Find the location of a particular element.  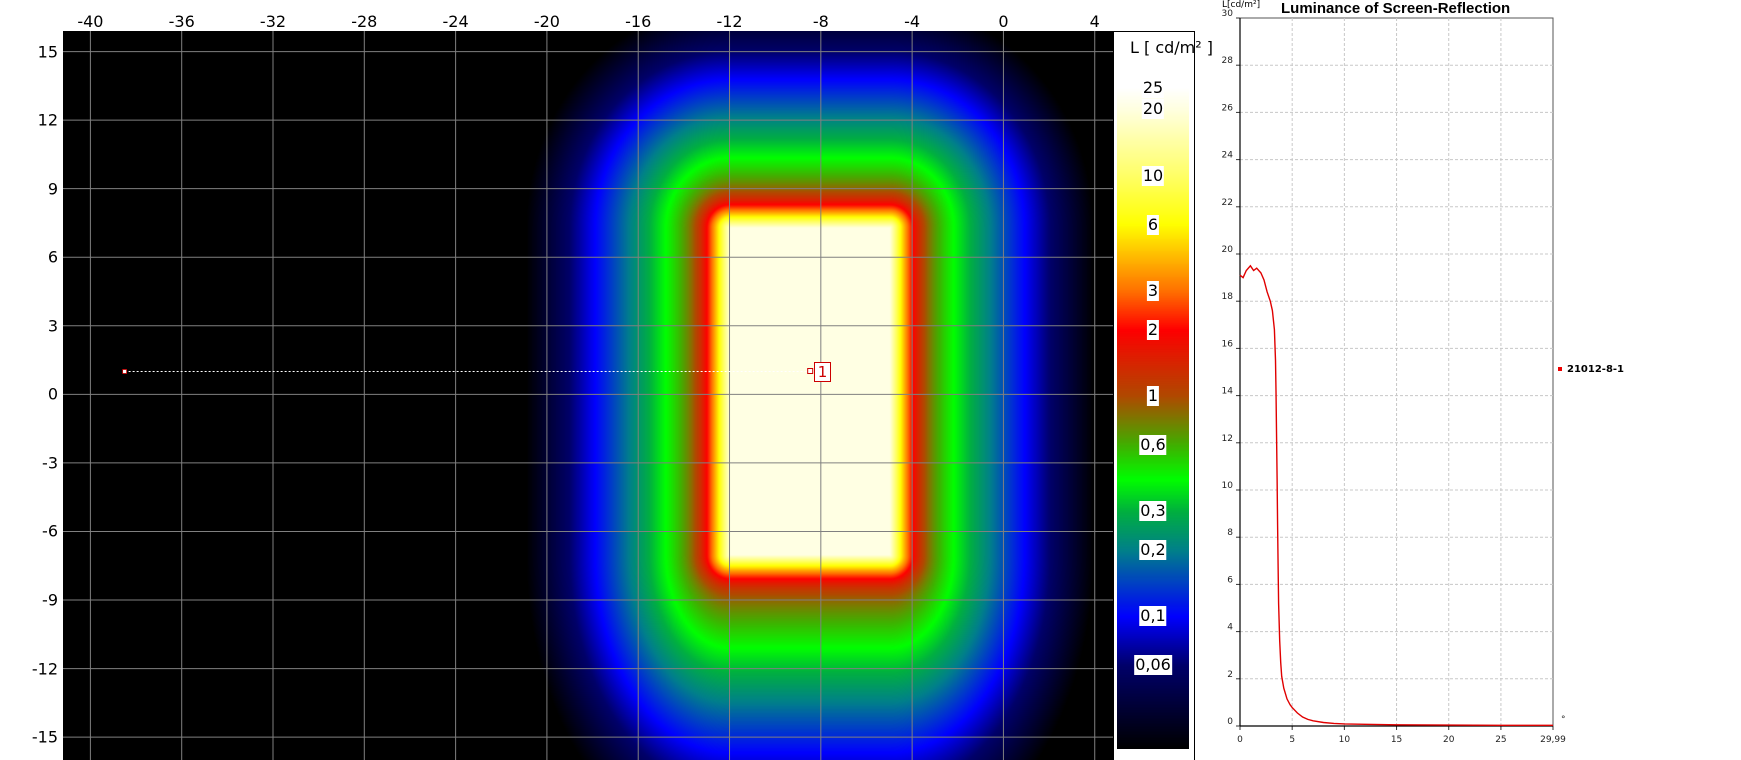

colorbar-label: 10 is located at coordinates (1153, 175).